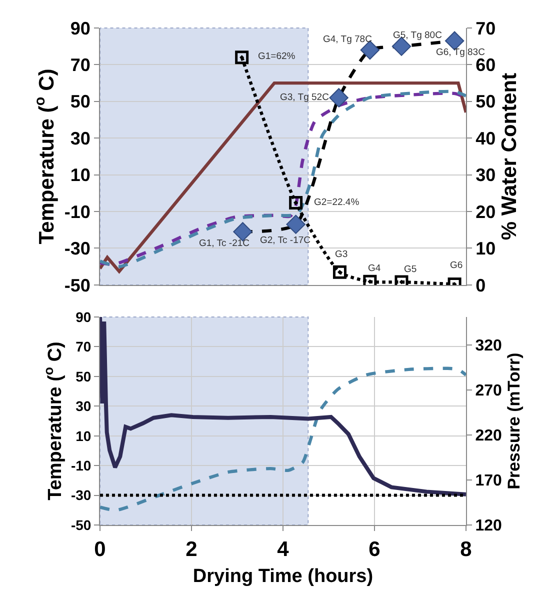  What do you see at coordinates (488, 481) in the screenshot?
I see `y2-tick-label: 170` at bounding box center [488, 481].